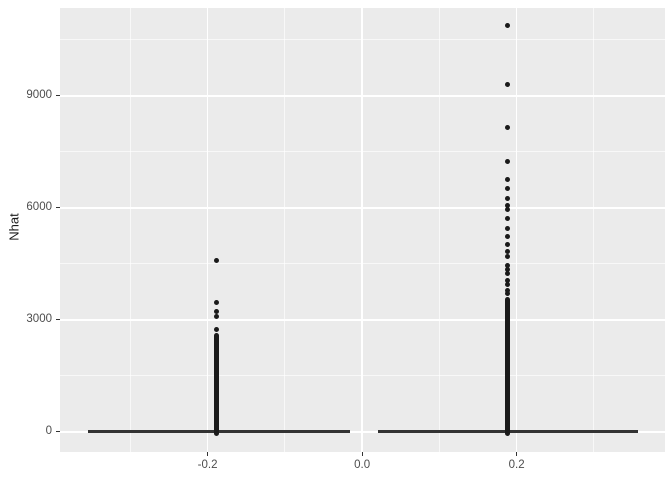  Describe the element at coordinates (516, 465) in the screenshot. I see `x-axis-tick-label: 0.2` at that location.